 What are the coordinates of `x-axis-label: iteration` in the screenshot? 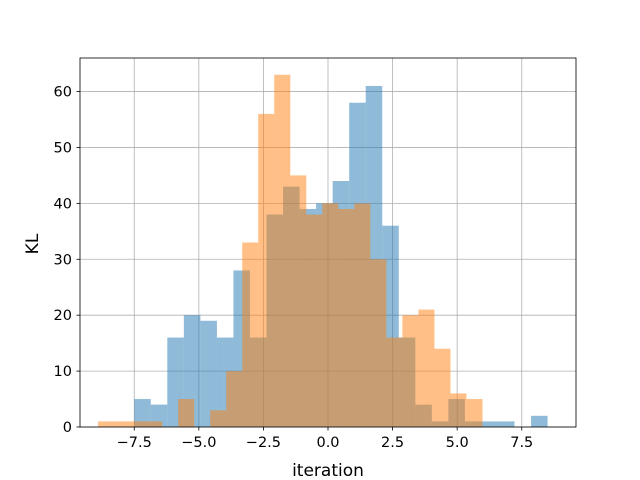 It's located at (328, 470).